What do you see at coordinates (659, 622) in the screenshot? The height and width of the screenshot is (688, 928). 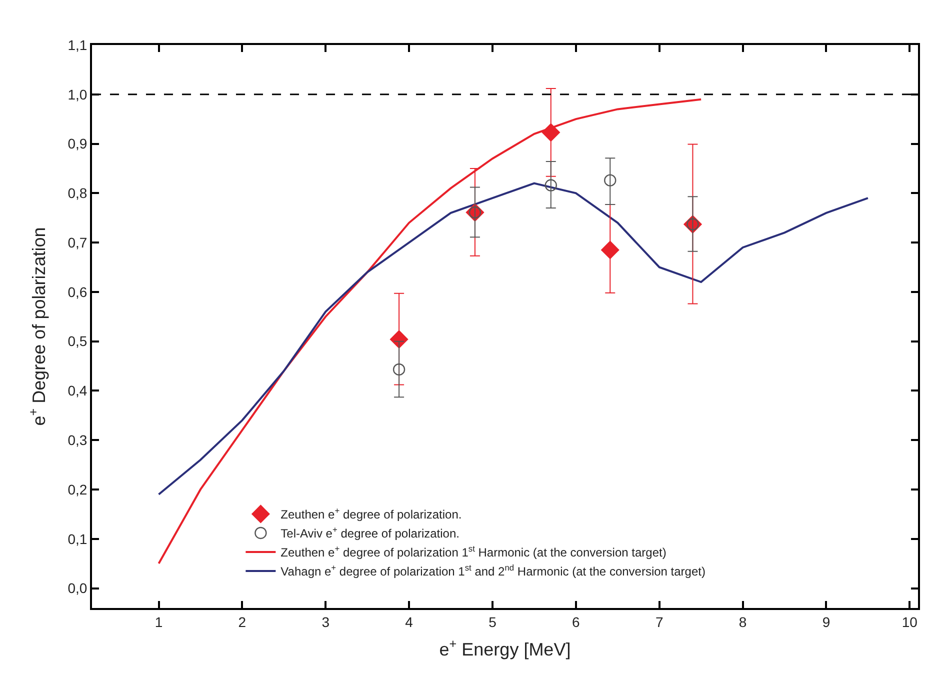 I see `x-tick-label: 7` at bounding box center [659, 622].